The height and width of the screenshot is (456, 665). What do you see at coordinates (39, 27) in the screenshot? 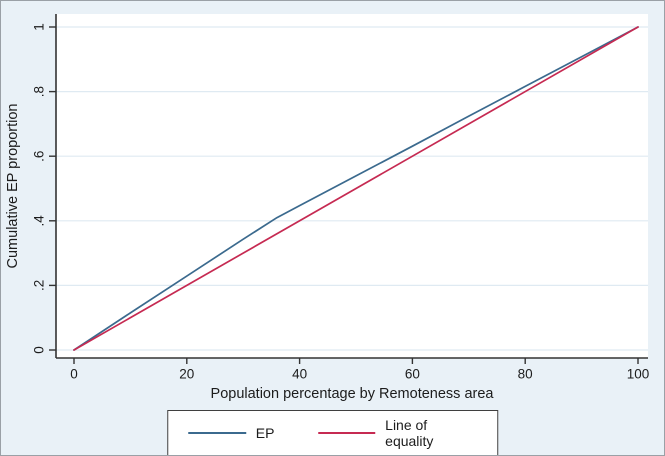
I see `y-tick-label-1: 1` at bounding box center [39, 27].